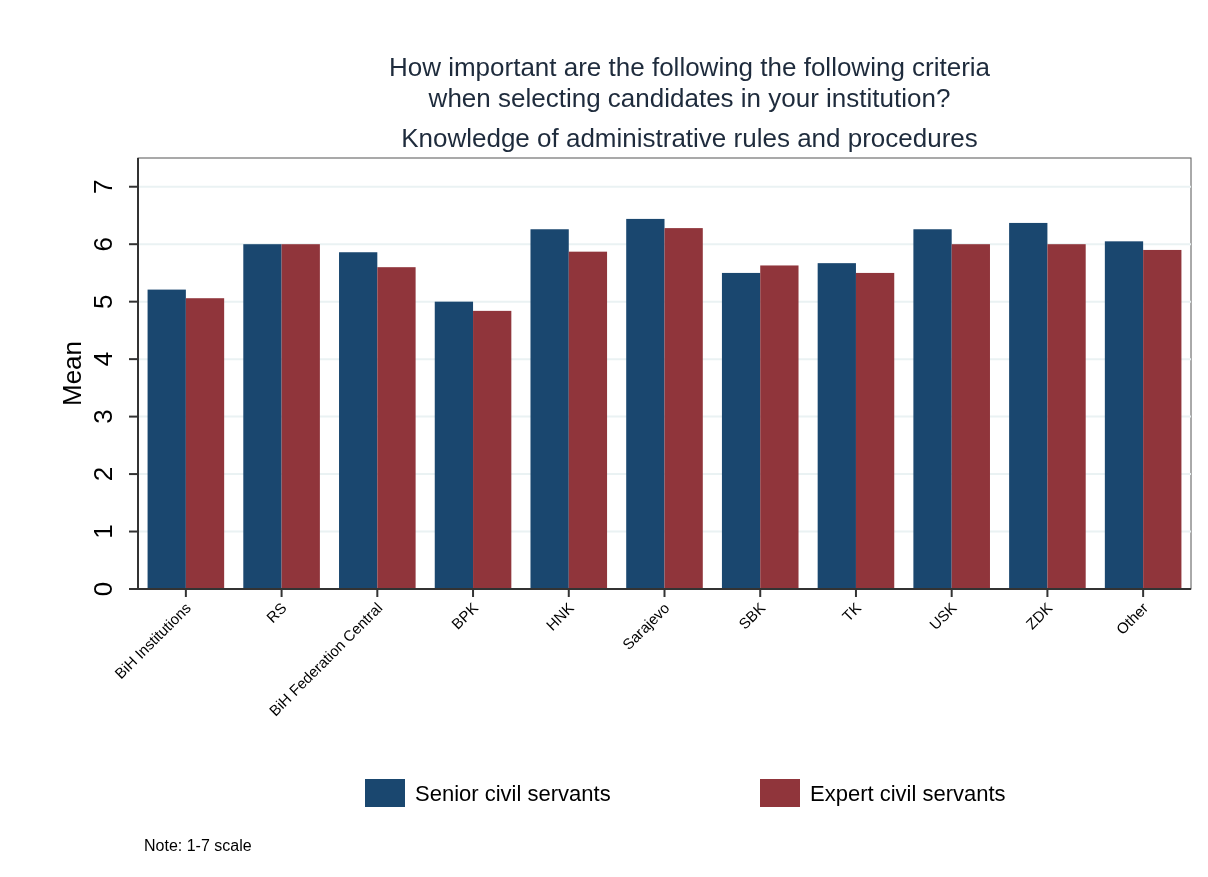 Image resolution: width=1208 pixels, height=877 pixels. What do you see at coordinates (513, 793) in the screenshot?
I see `legend-label: Senior civil servants` at bounding box center [513, 793].